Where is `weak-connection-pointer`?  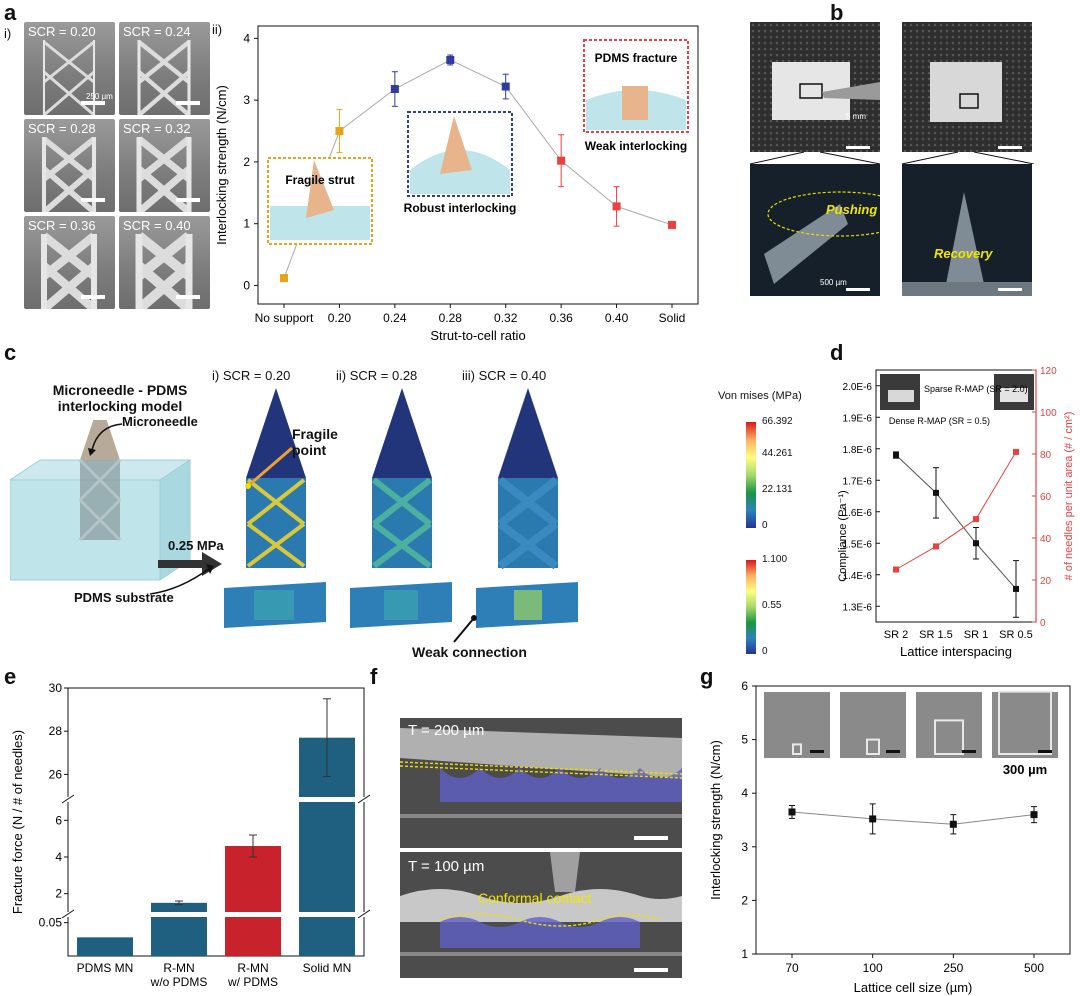 weak-connection-pointer is located at coordinates (465, 629).